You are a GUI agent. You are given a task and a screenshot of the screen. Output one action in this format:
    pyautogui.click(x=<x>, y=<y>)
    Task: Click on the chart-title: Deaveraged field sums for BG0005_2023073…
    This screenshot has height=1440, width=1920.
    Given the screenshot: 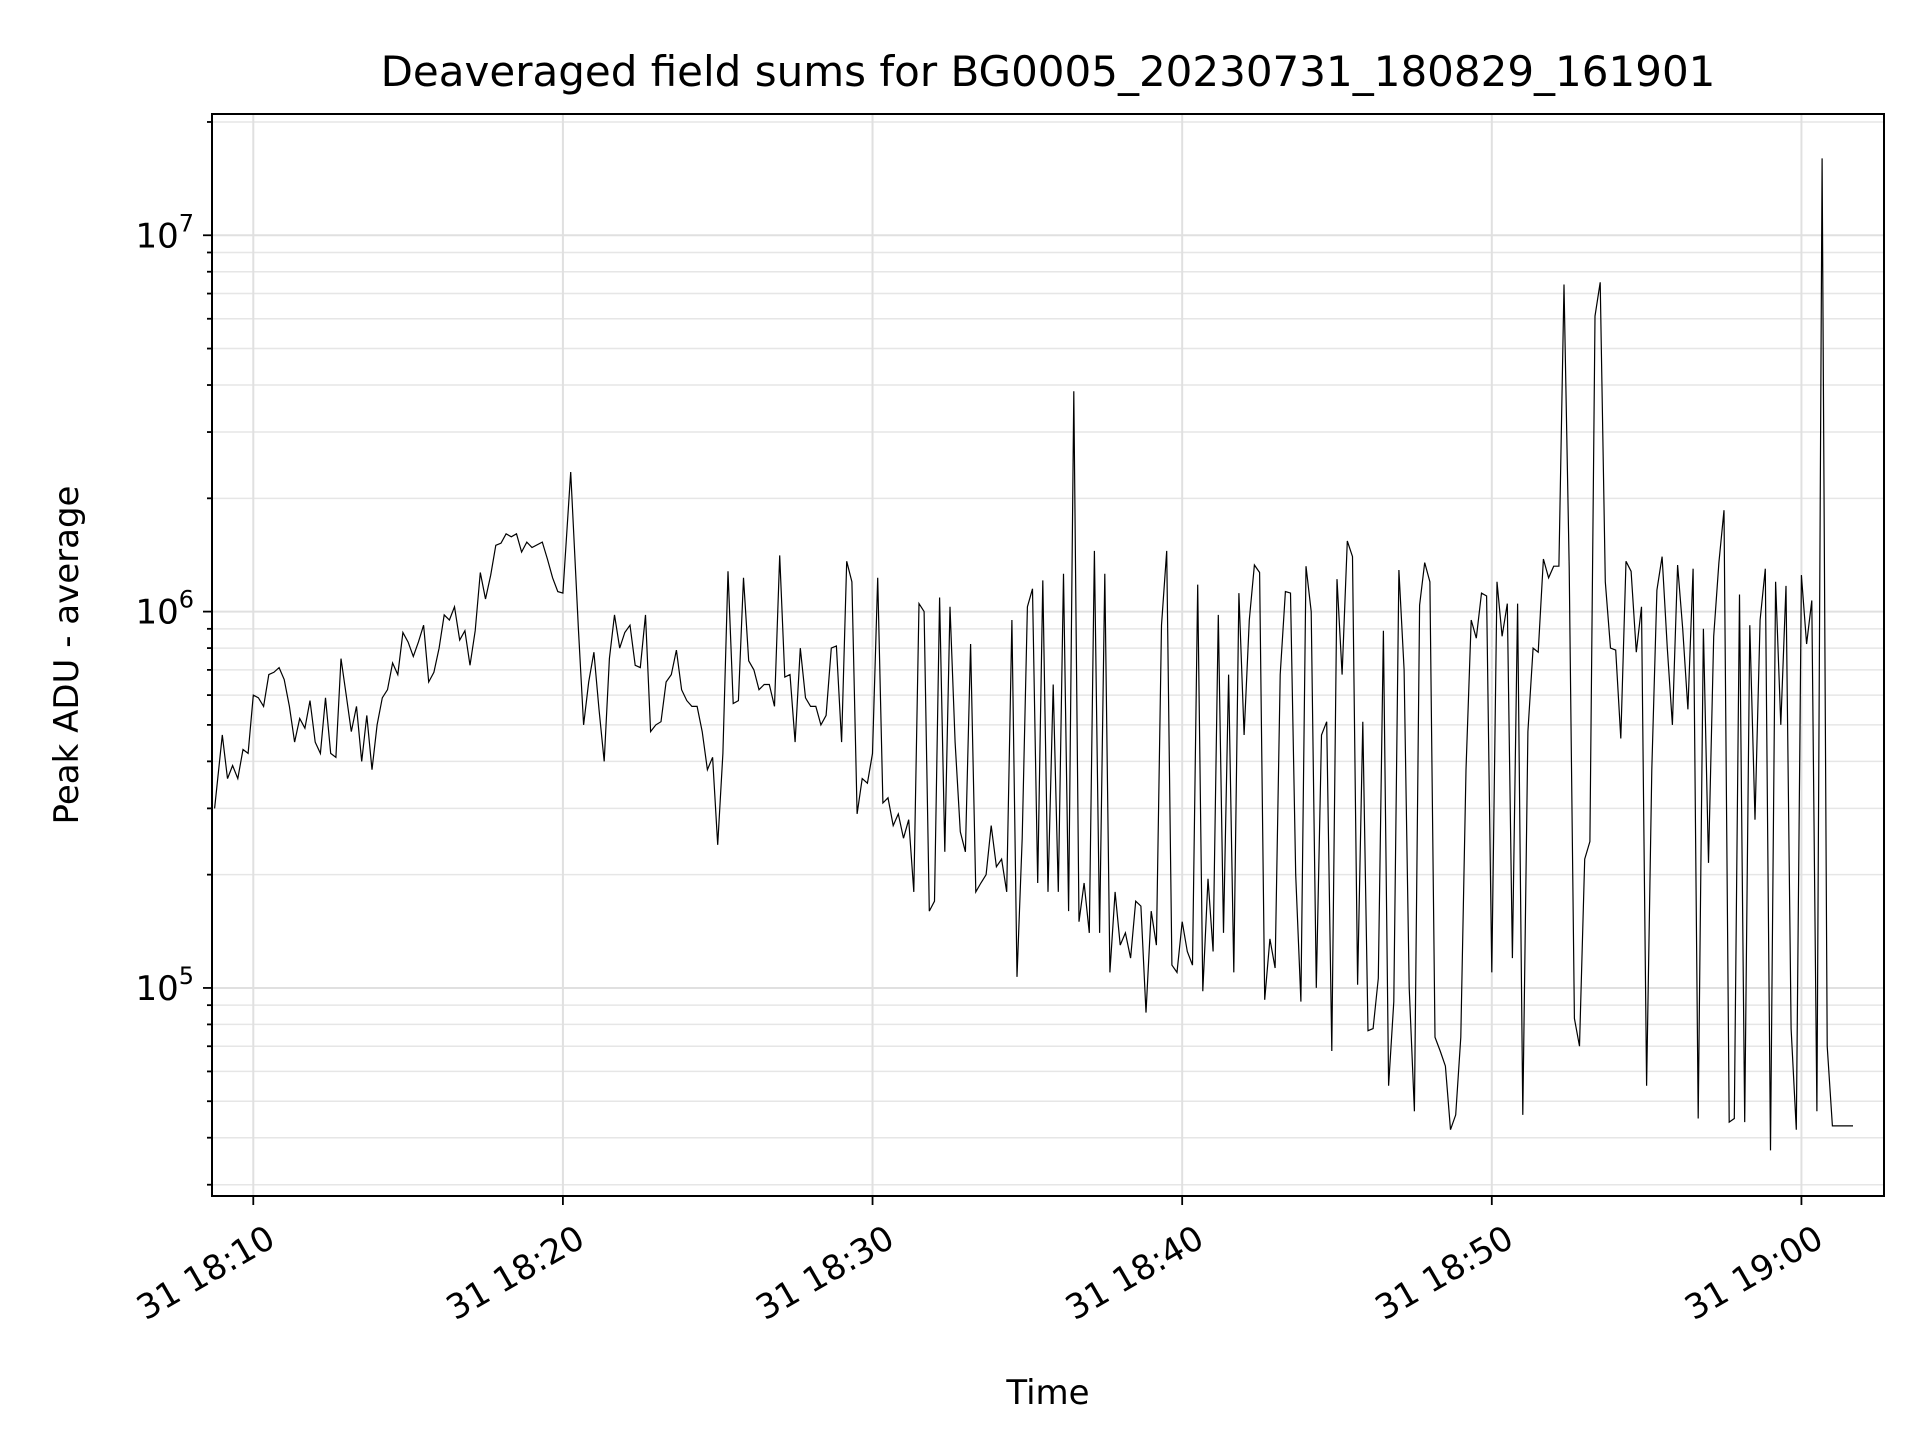 What is the action you would take?
    pyautogui.click(x=1048, y=71)
    